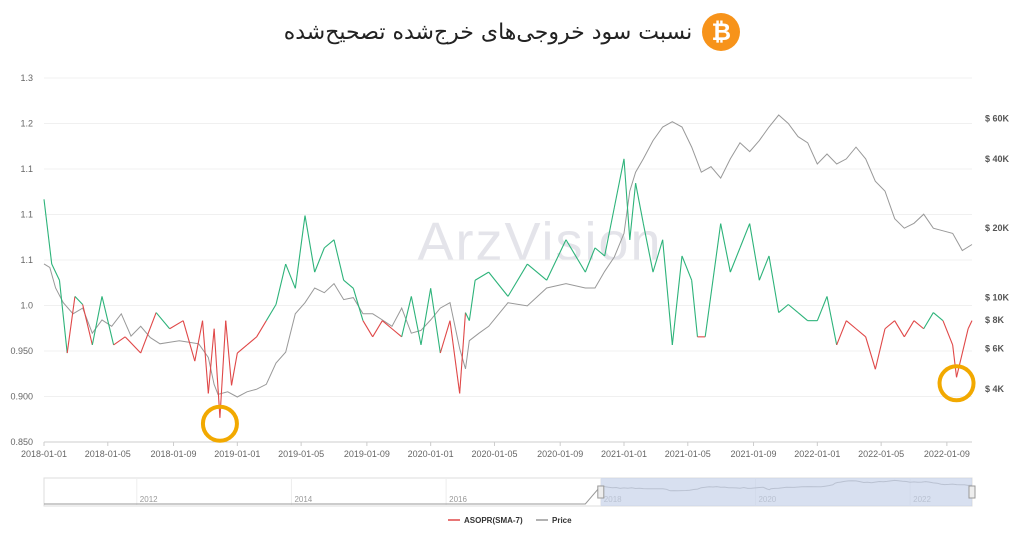  What do you see at coordinates (26, 78) in the screenshot?
I see `y-tick-label: 1.3` at bounding box center [26, 78].